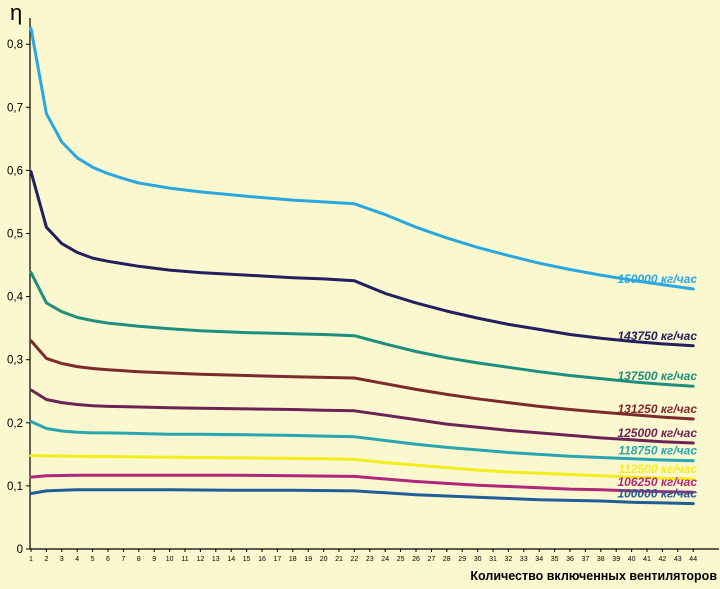 This screenshot has width=720, height=589. What do you see at coordinates (15, 361) in the screenshot?
I see `y-tick-label: 0,3` at bounding box center [15, 361].